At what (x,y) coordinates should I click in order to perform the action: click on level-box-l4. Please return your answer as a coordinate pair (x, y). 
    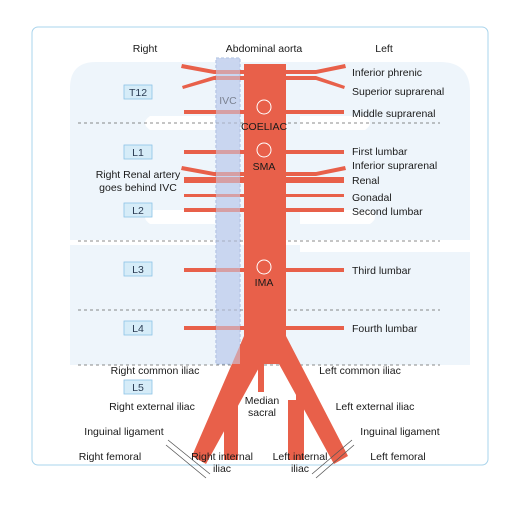
    Looking at the image, I should click on (138, 328).